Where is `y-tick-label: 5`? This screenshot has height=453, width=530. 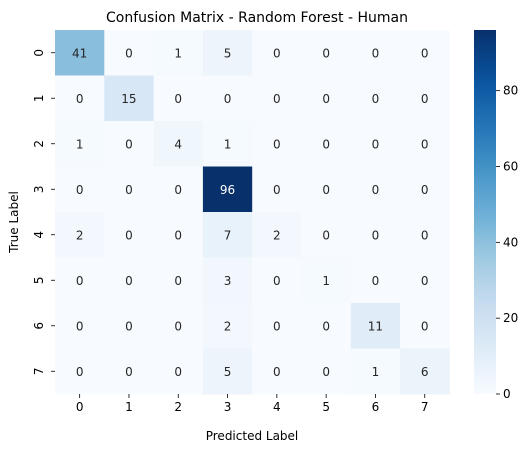
y-tick-label: 5 is located at coordinates (39, 280).